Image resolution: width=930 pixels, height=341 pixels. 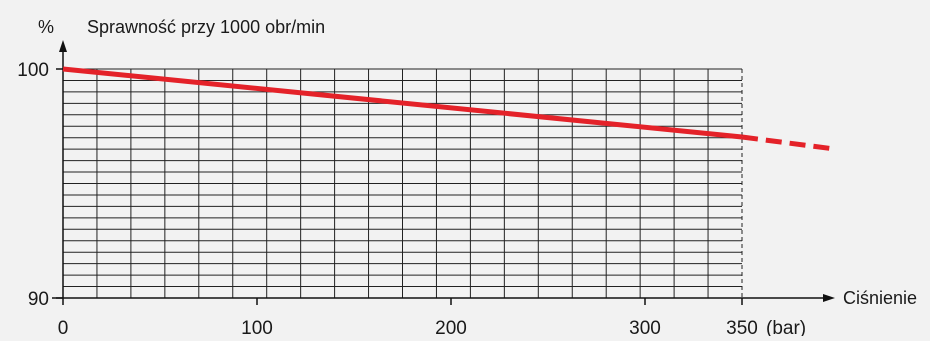 I want to click on y-tick-label: 100, so click(x=33, y=70).